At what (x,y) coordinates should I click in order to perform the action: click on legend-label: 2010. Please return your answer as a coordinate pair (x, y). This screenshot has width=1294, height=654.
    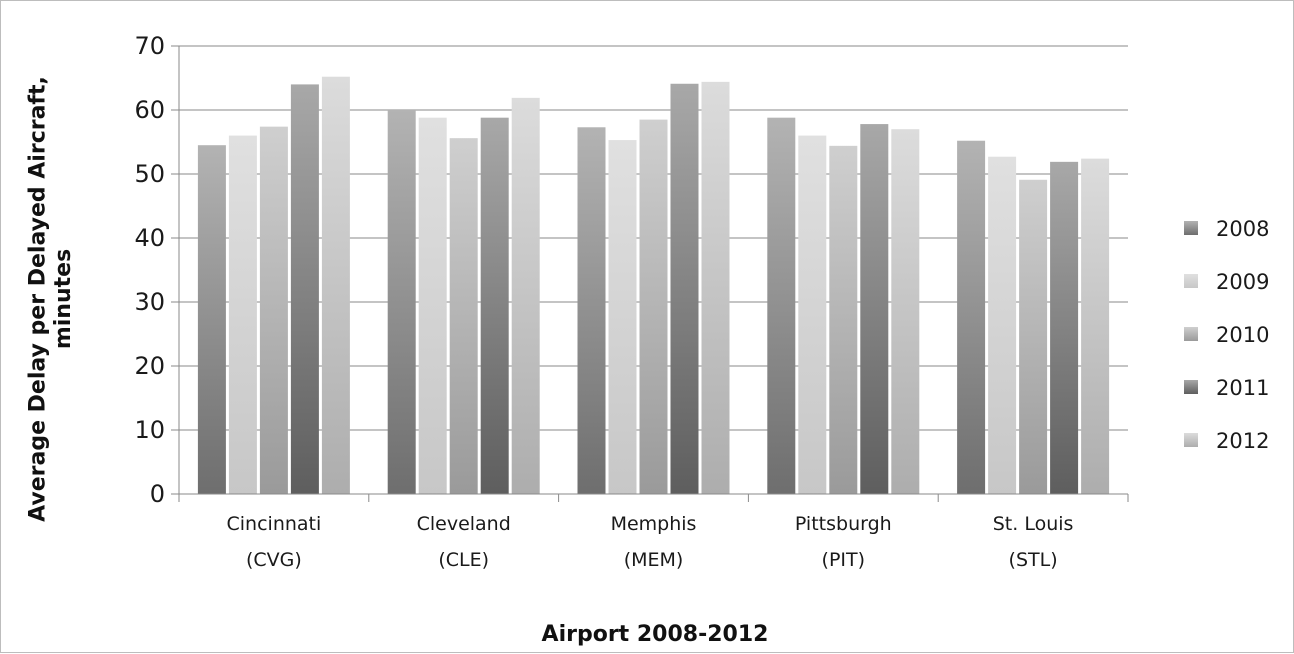
    Looking at the image, I should click on (1242, 335).